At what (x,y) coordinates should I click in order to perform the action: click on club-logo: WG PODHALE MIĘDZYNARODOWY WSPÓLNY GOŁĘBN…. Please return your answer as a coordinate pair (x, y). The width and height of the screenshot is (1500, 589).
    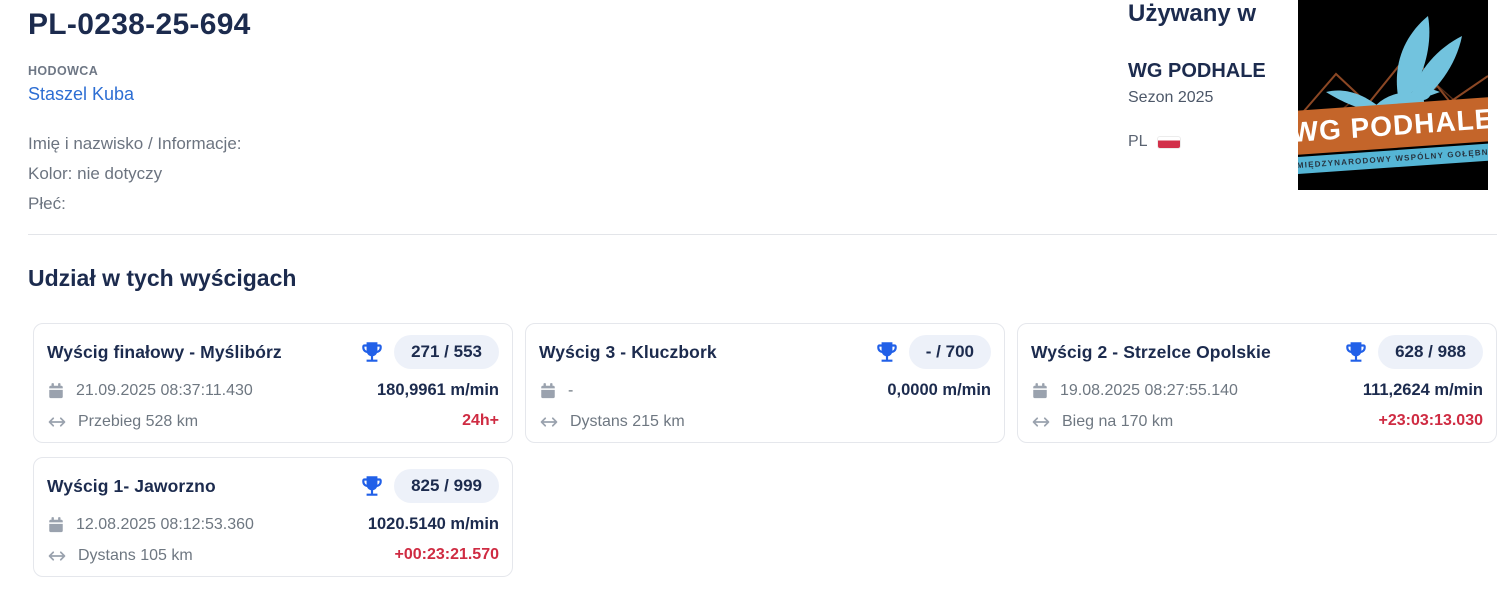
    Looking at the image, I should click on (1393, 95).